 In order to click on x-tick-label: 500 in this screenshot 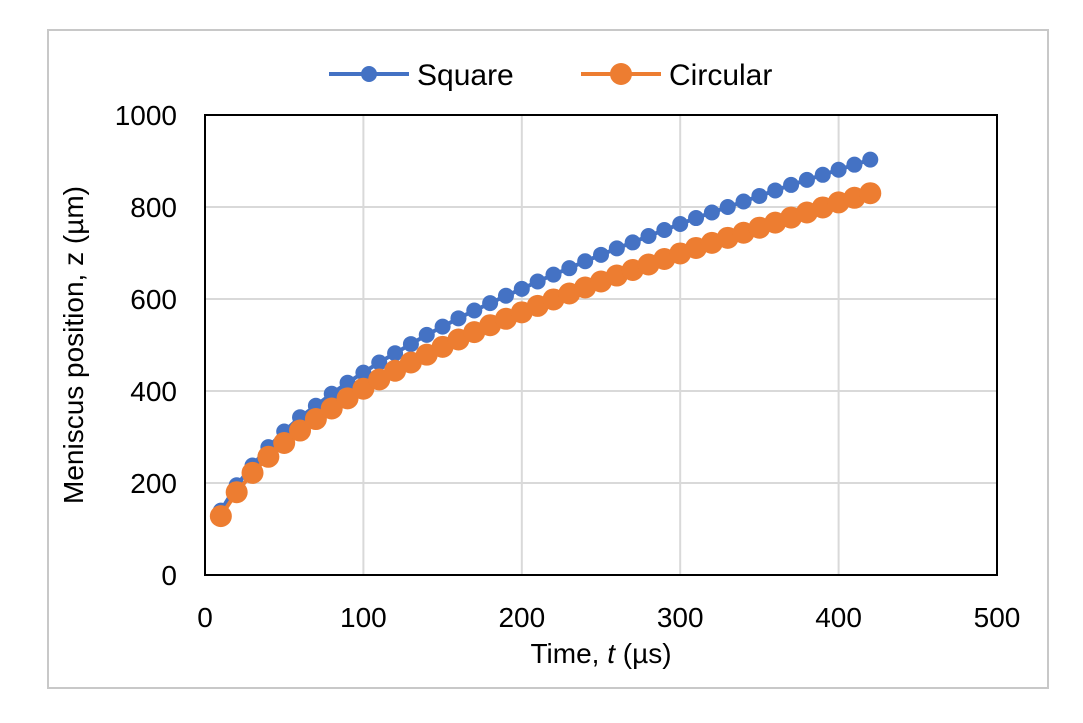, I will do `click(997, 617)`.